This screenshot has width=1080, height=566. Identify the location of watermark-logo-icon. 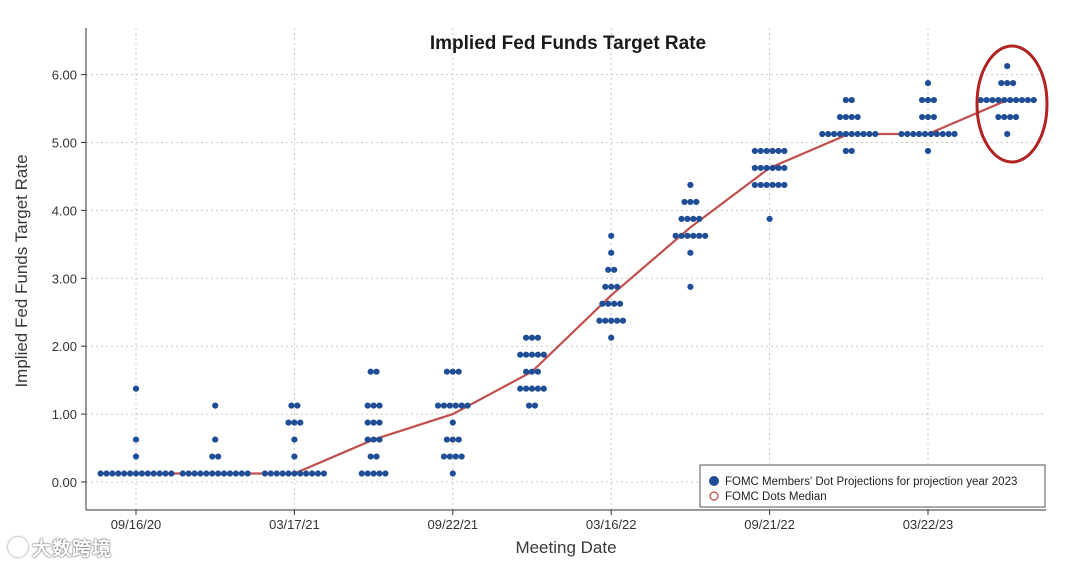
(18, 547).